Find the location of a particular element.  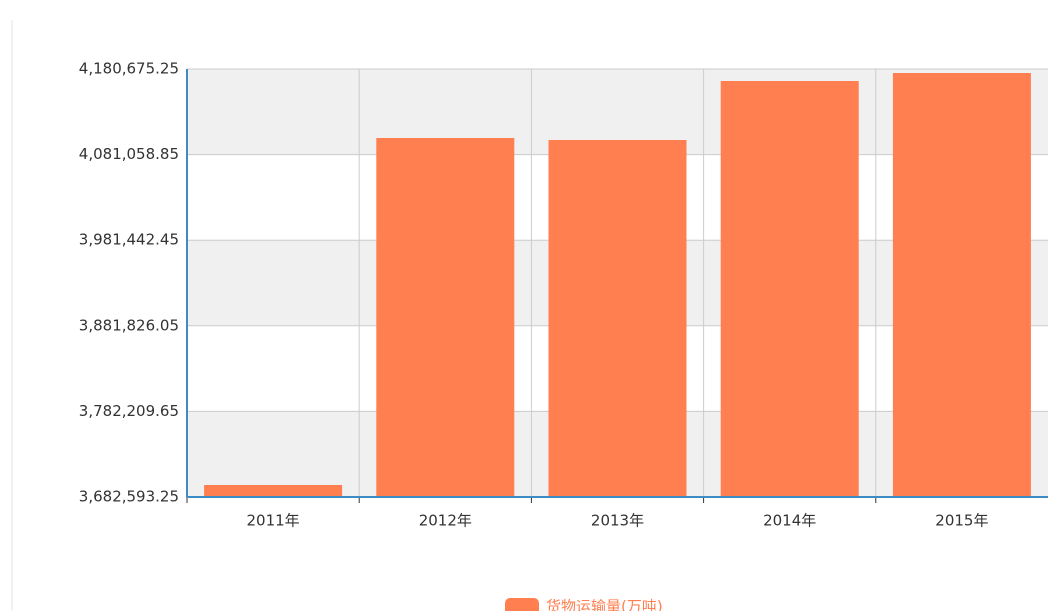

y-tick-label: 3,881,826.05 is located at coordinates (129, 325).